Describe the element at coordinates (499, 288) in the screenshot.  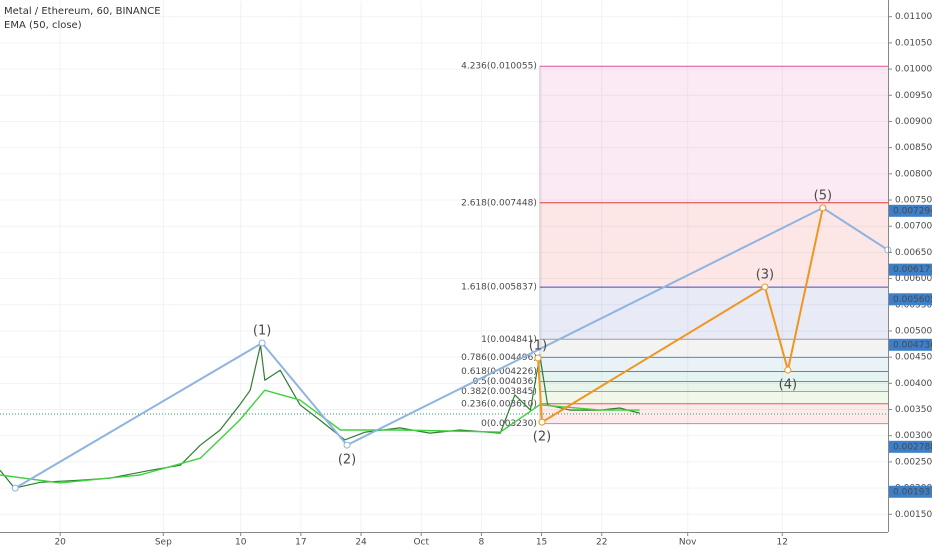
I see `fib-label: 1.618(0.005837)` at that location.